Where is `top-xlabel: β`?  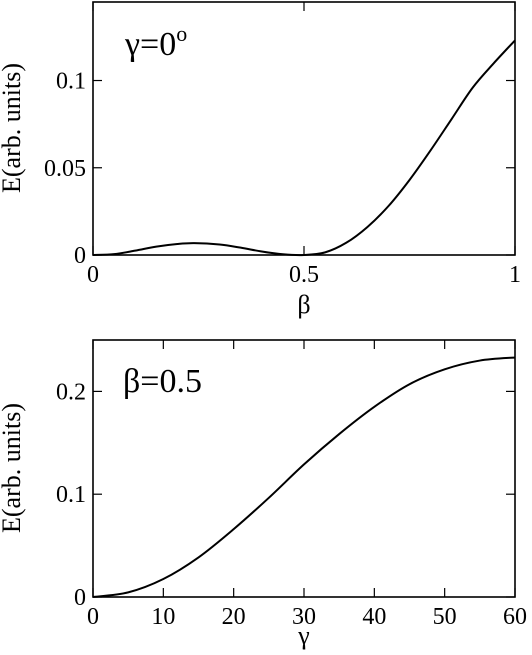
top-xlabel: β is located at coordinates (303, 304).